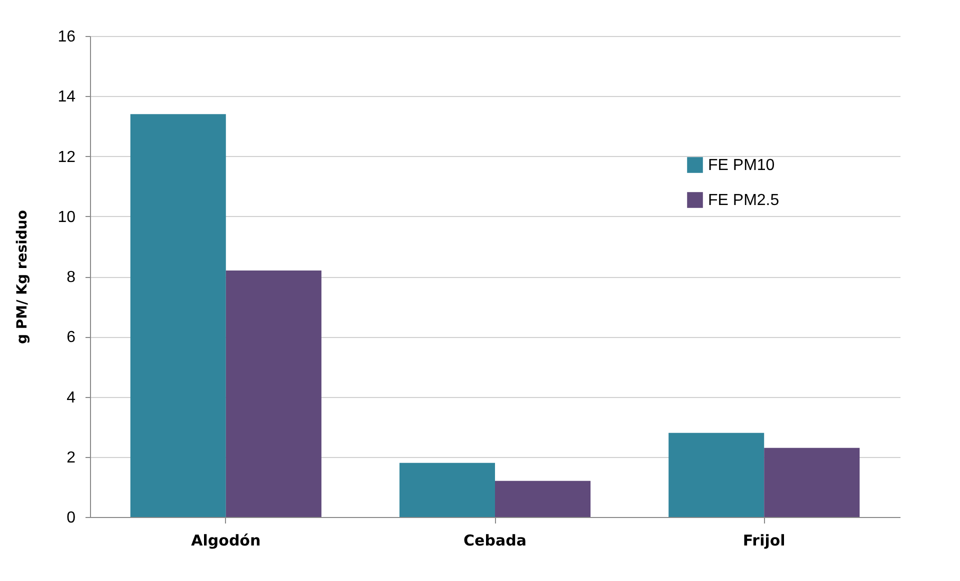  I want to click on y-tick-label: 2, so click(71, 457).